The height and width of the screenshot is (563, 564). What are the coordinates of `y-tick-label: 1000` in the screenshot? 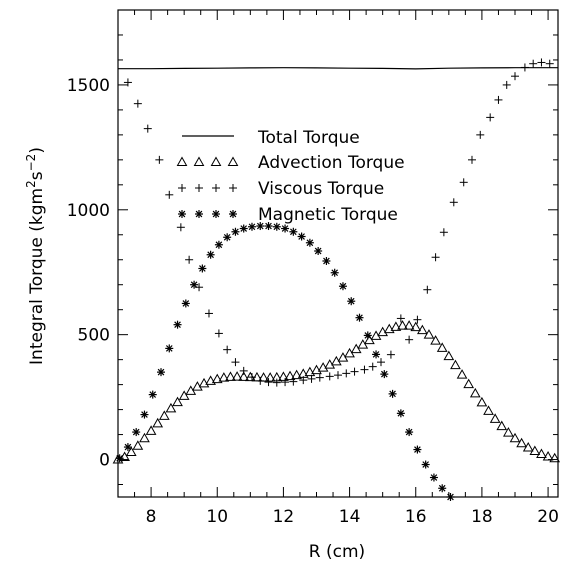 It's located at (88, 211).